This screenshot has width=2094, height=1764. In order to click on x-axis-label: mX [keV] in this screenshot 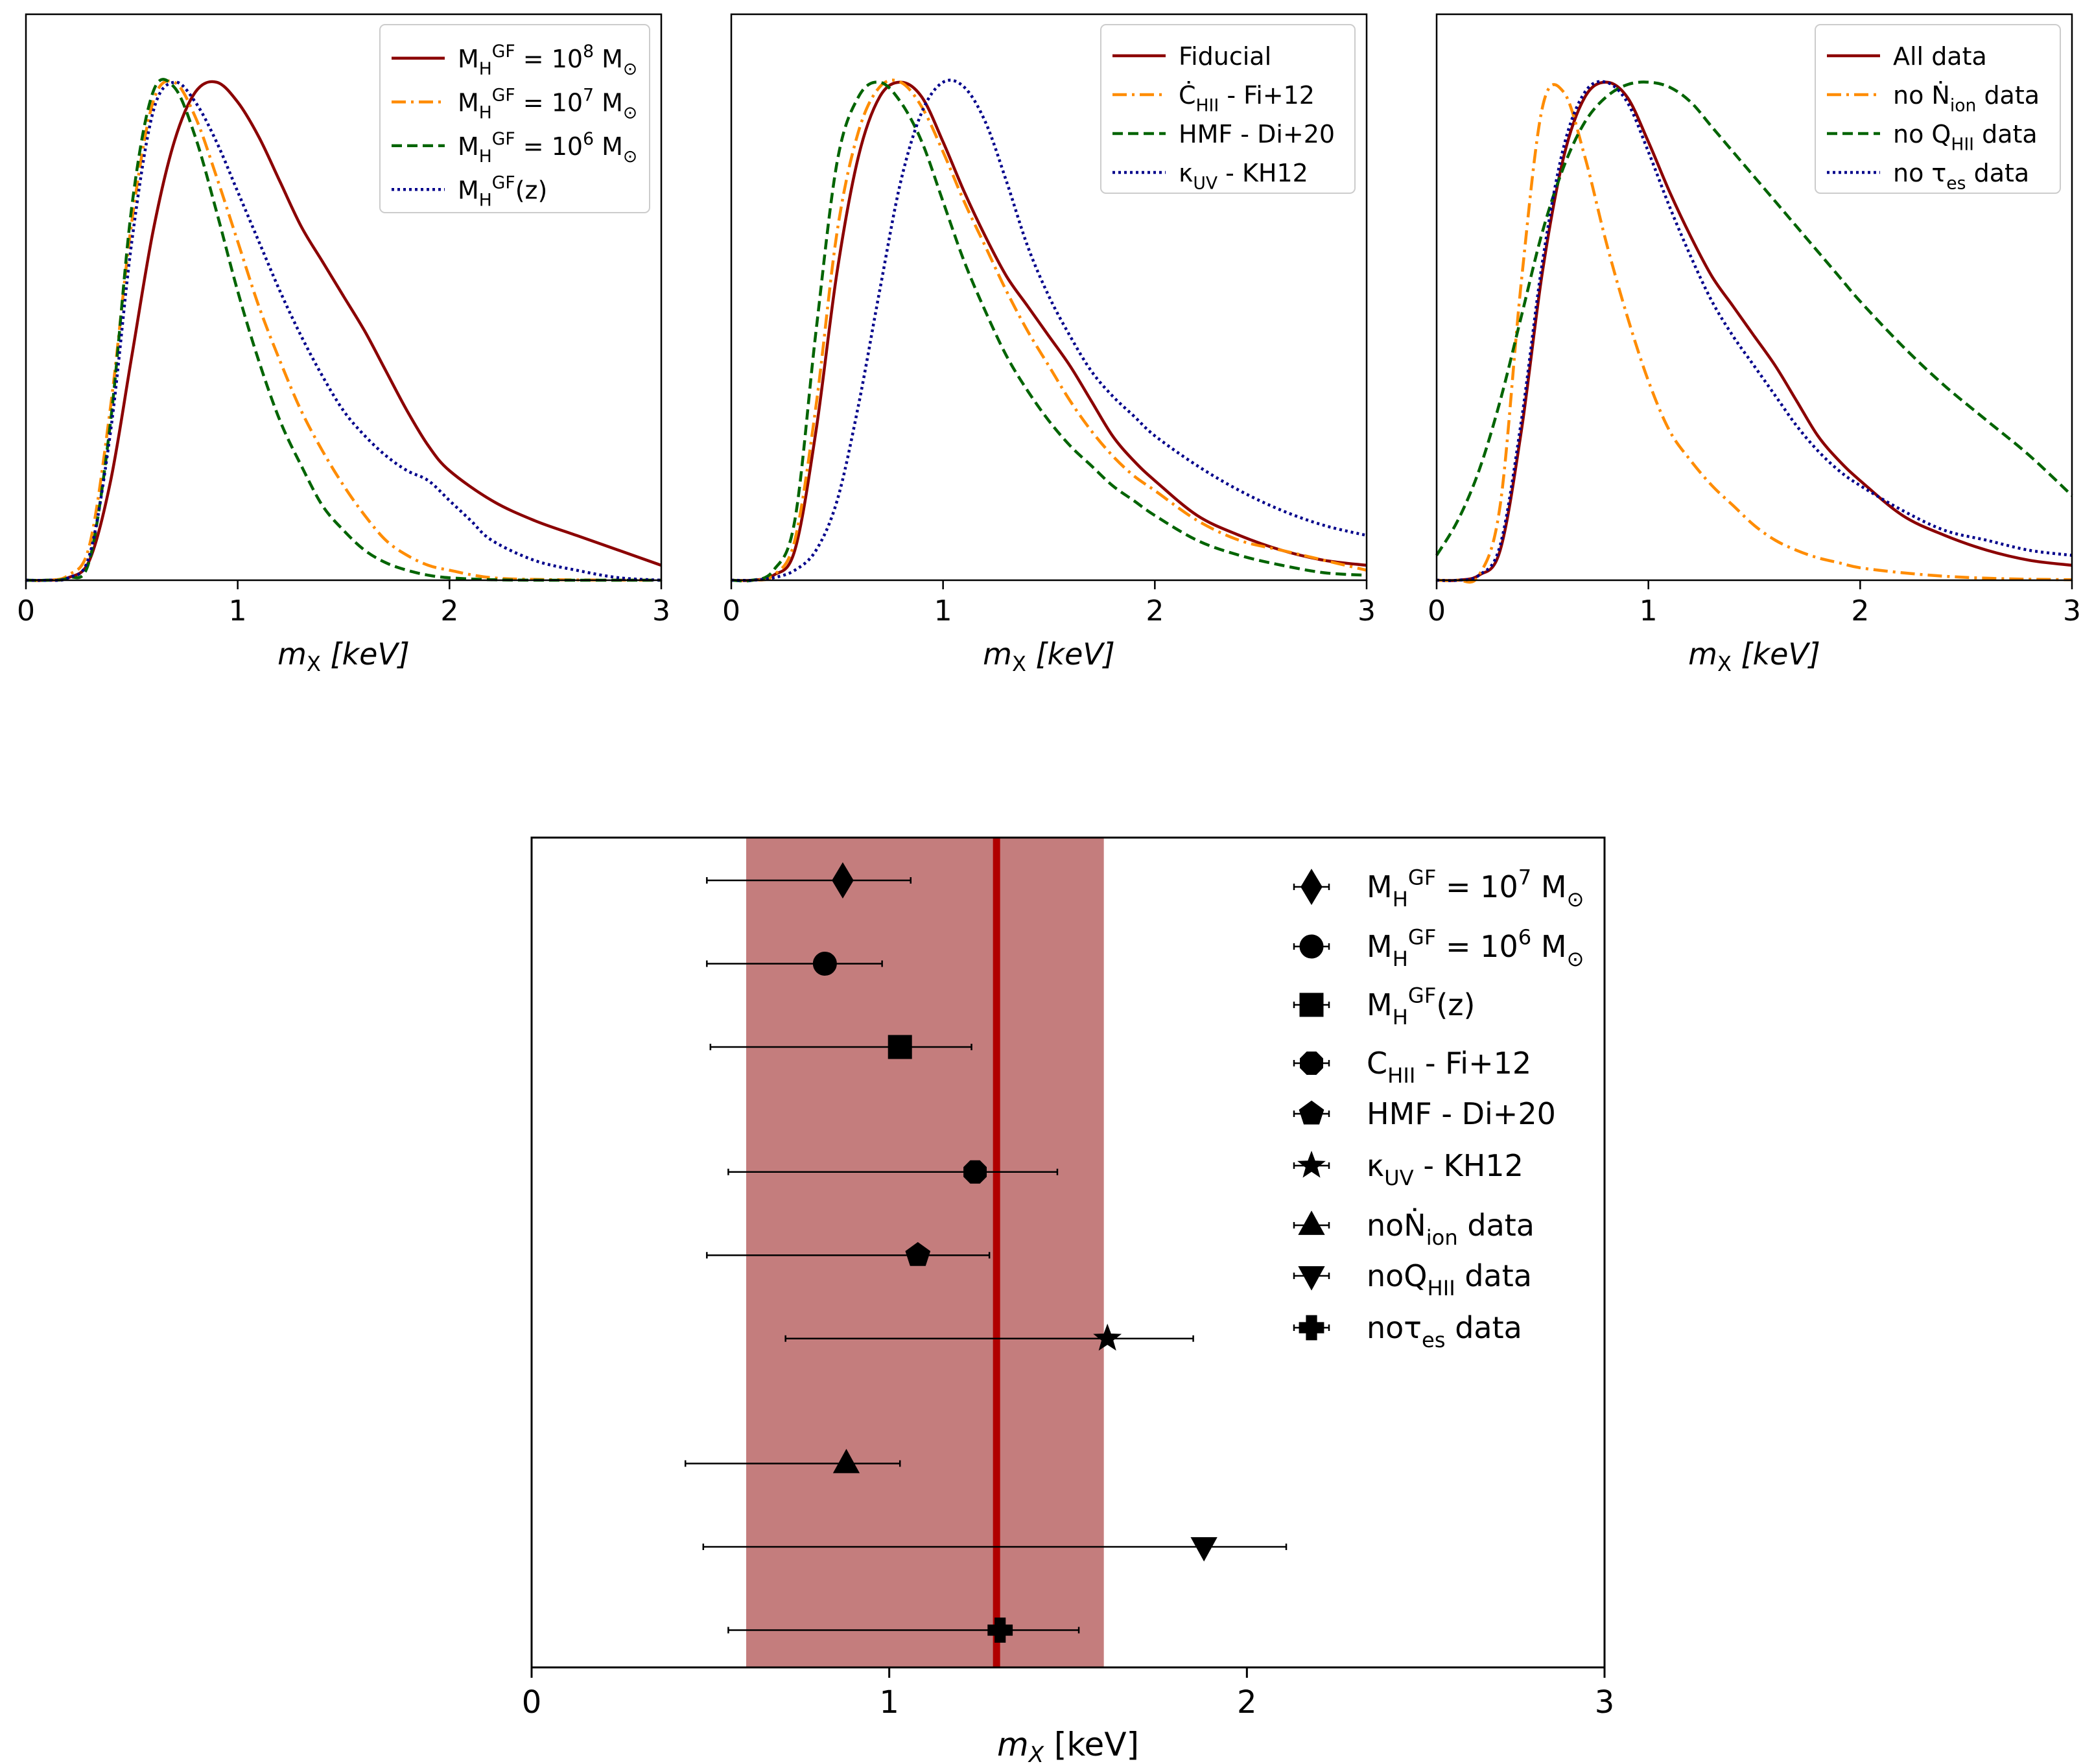, I will do `click(343, 657)`.